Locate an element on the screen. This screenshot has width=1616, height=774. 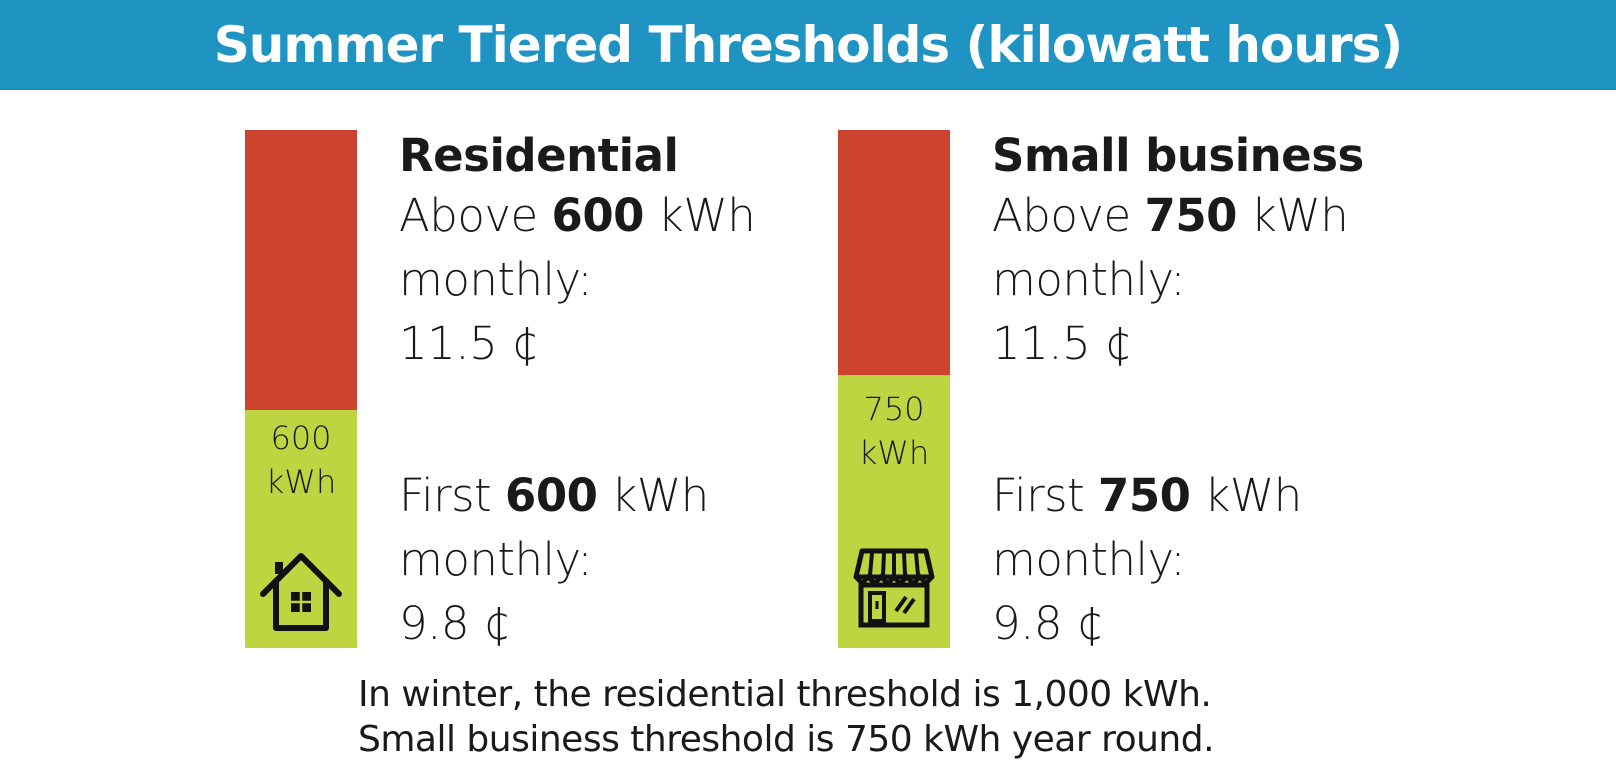
threshold-value-small-business: 750 is located at coordinates (894, 409).